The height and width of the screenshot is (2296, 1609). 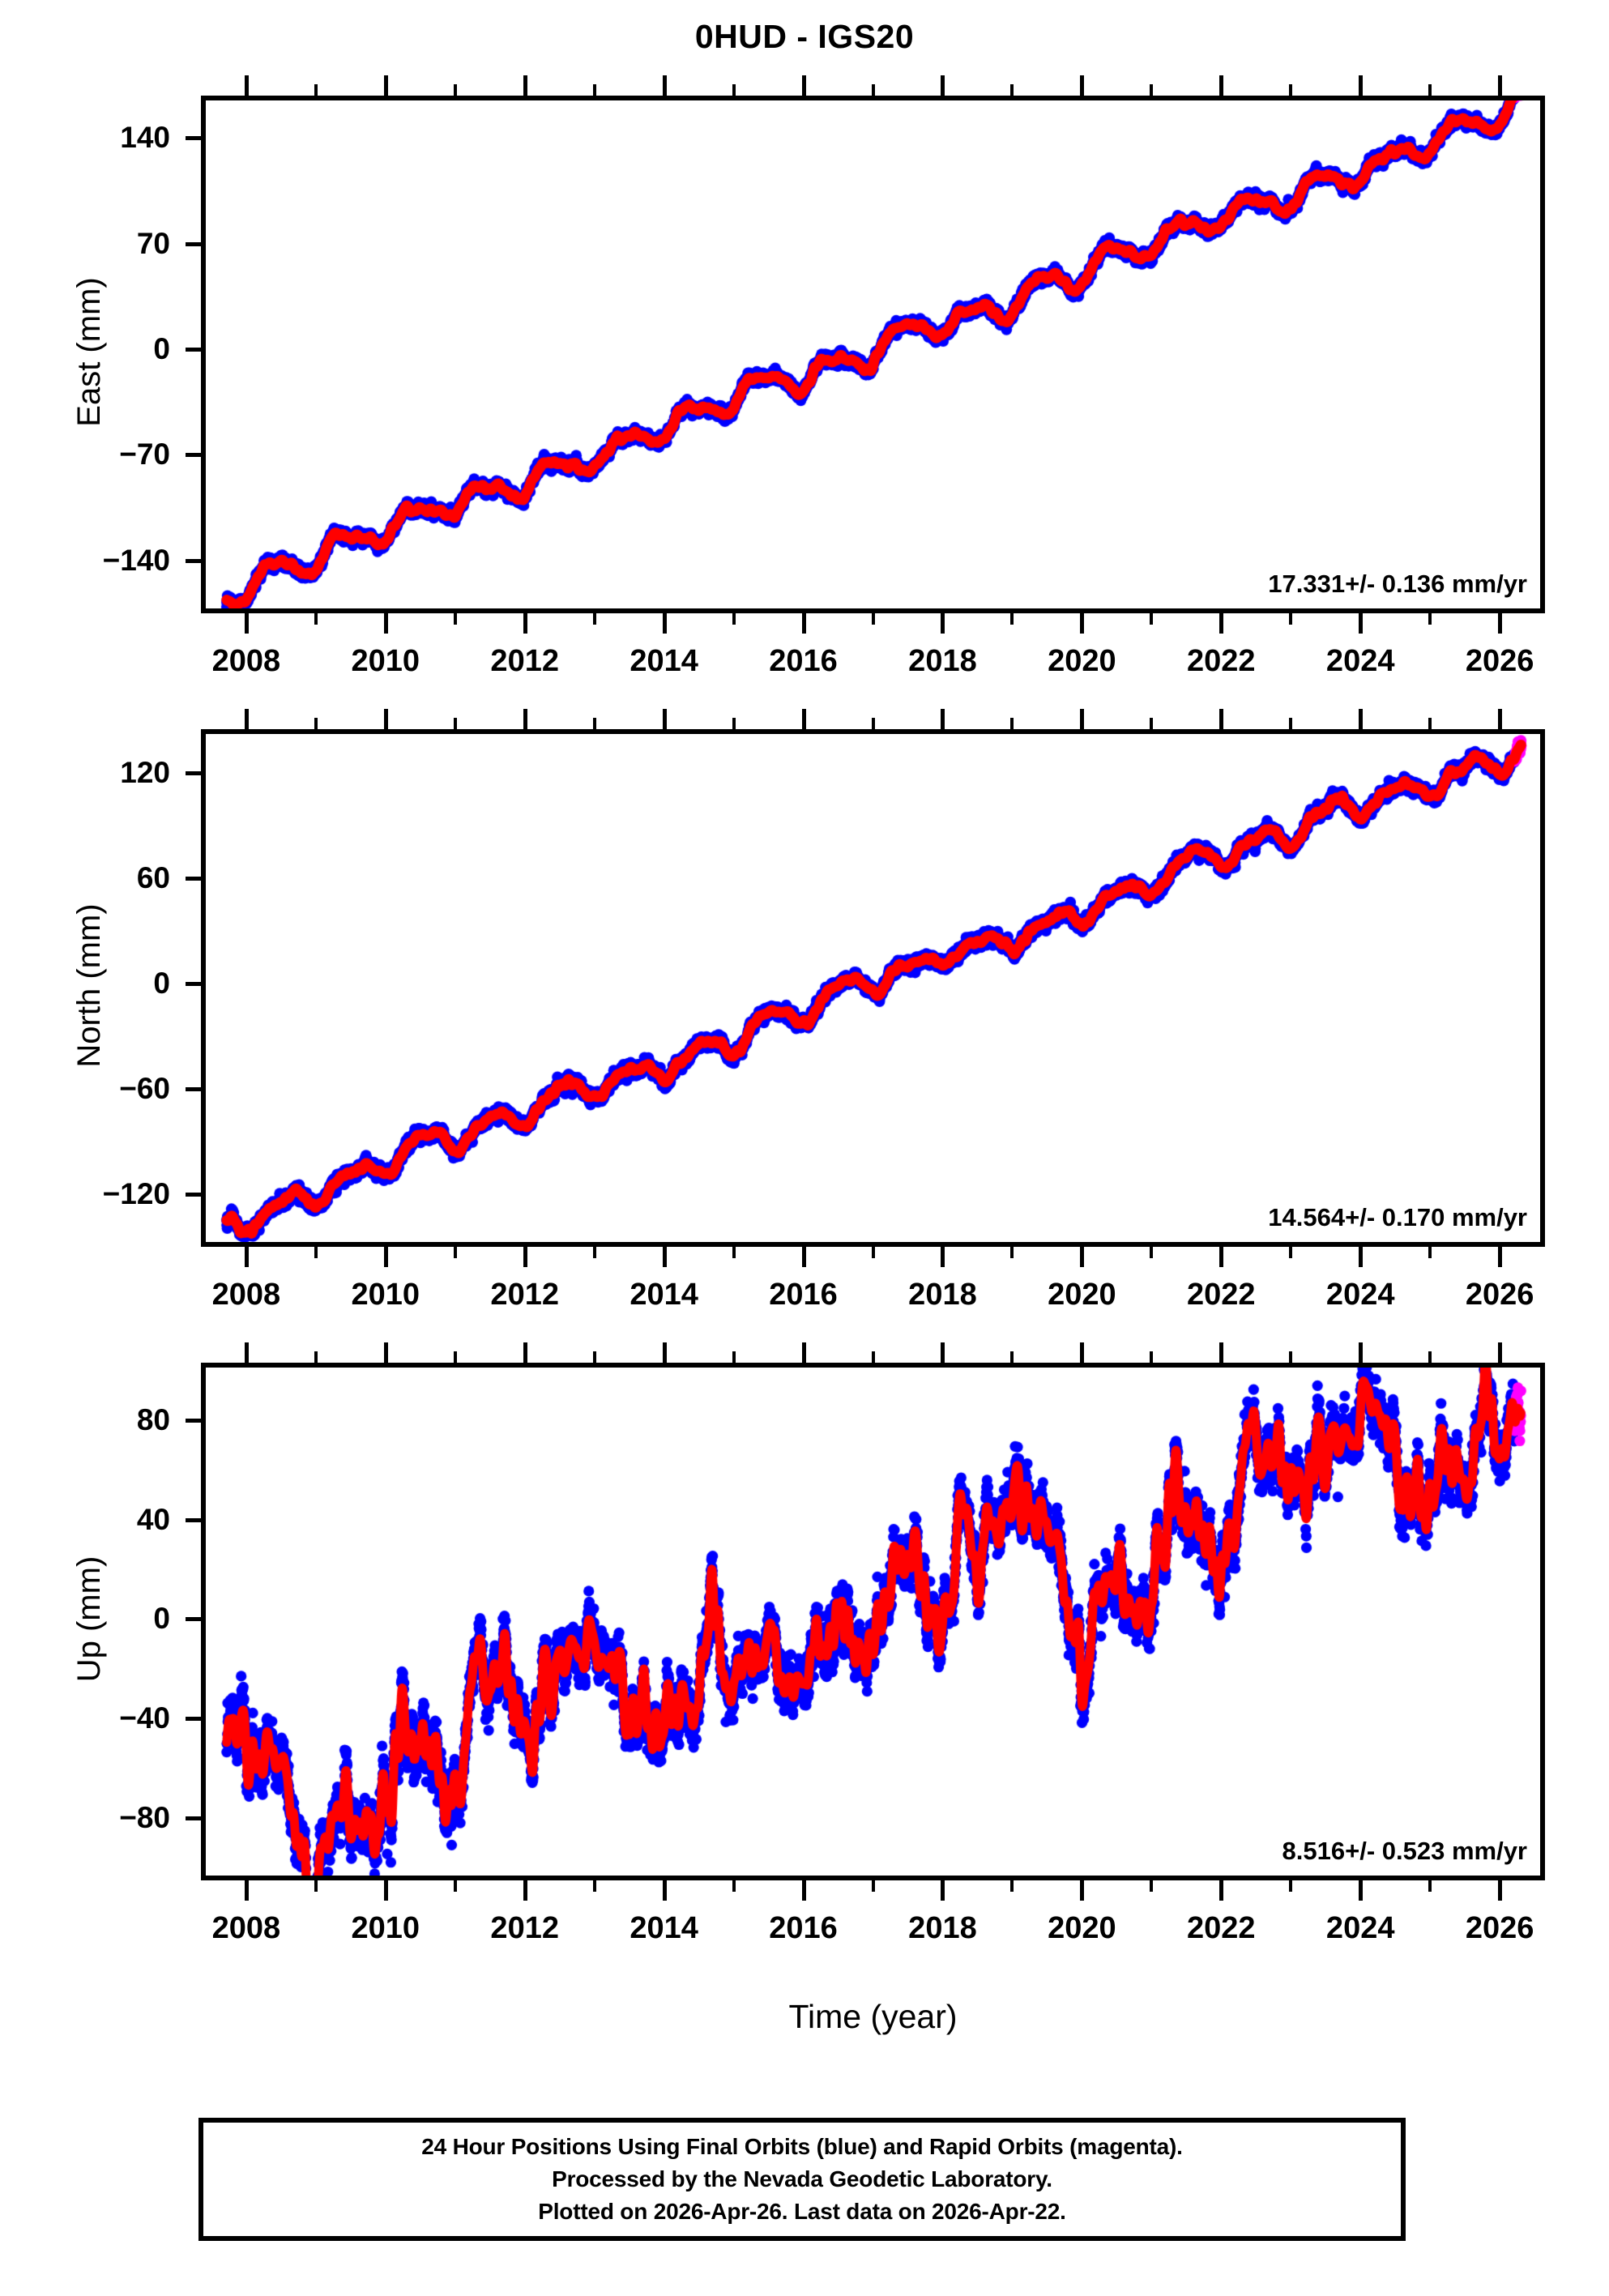 I want to click on north-xtick-2025, so click(x=1430, y=1252).